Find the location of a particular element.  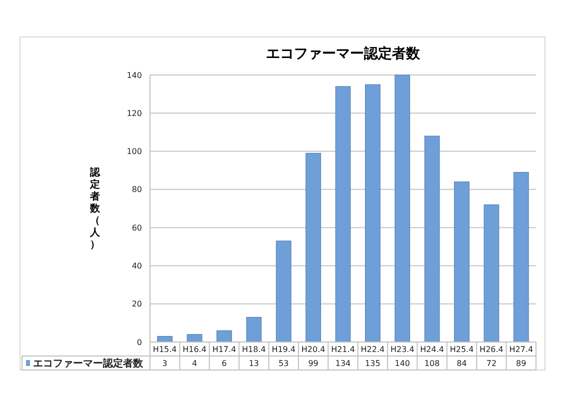

x-tick-label: H16.4 is located at coordinates (194, 349).